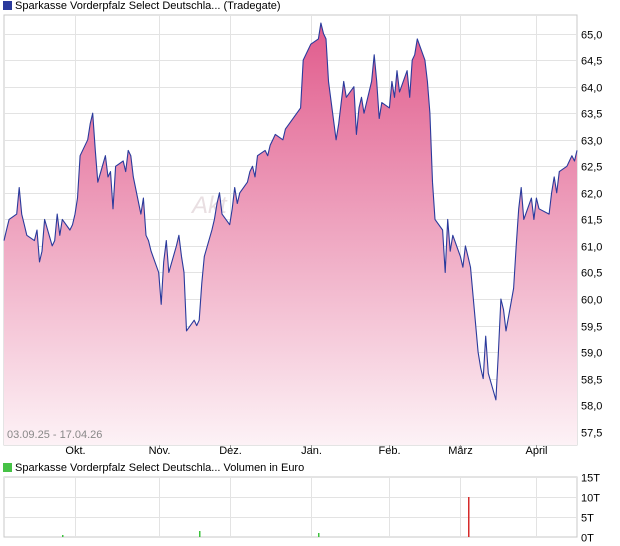 Image resolution: width=620 pixels, height=546 pixels. I want to click on price-y-tick-label: 57,5, so click(591, 434).